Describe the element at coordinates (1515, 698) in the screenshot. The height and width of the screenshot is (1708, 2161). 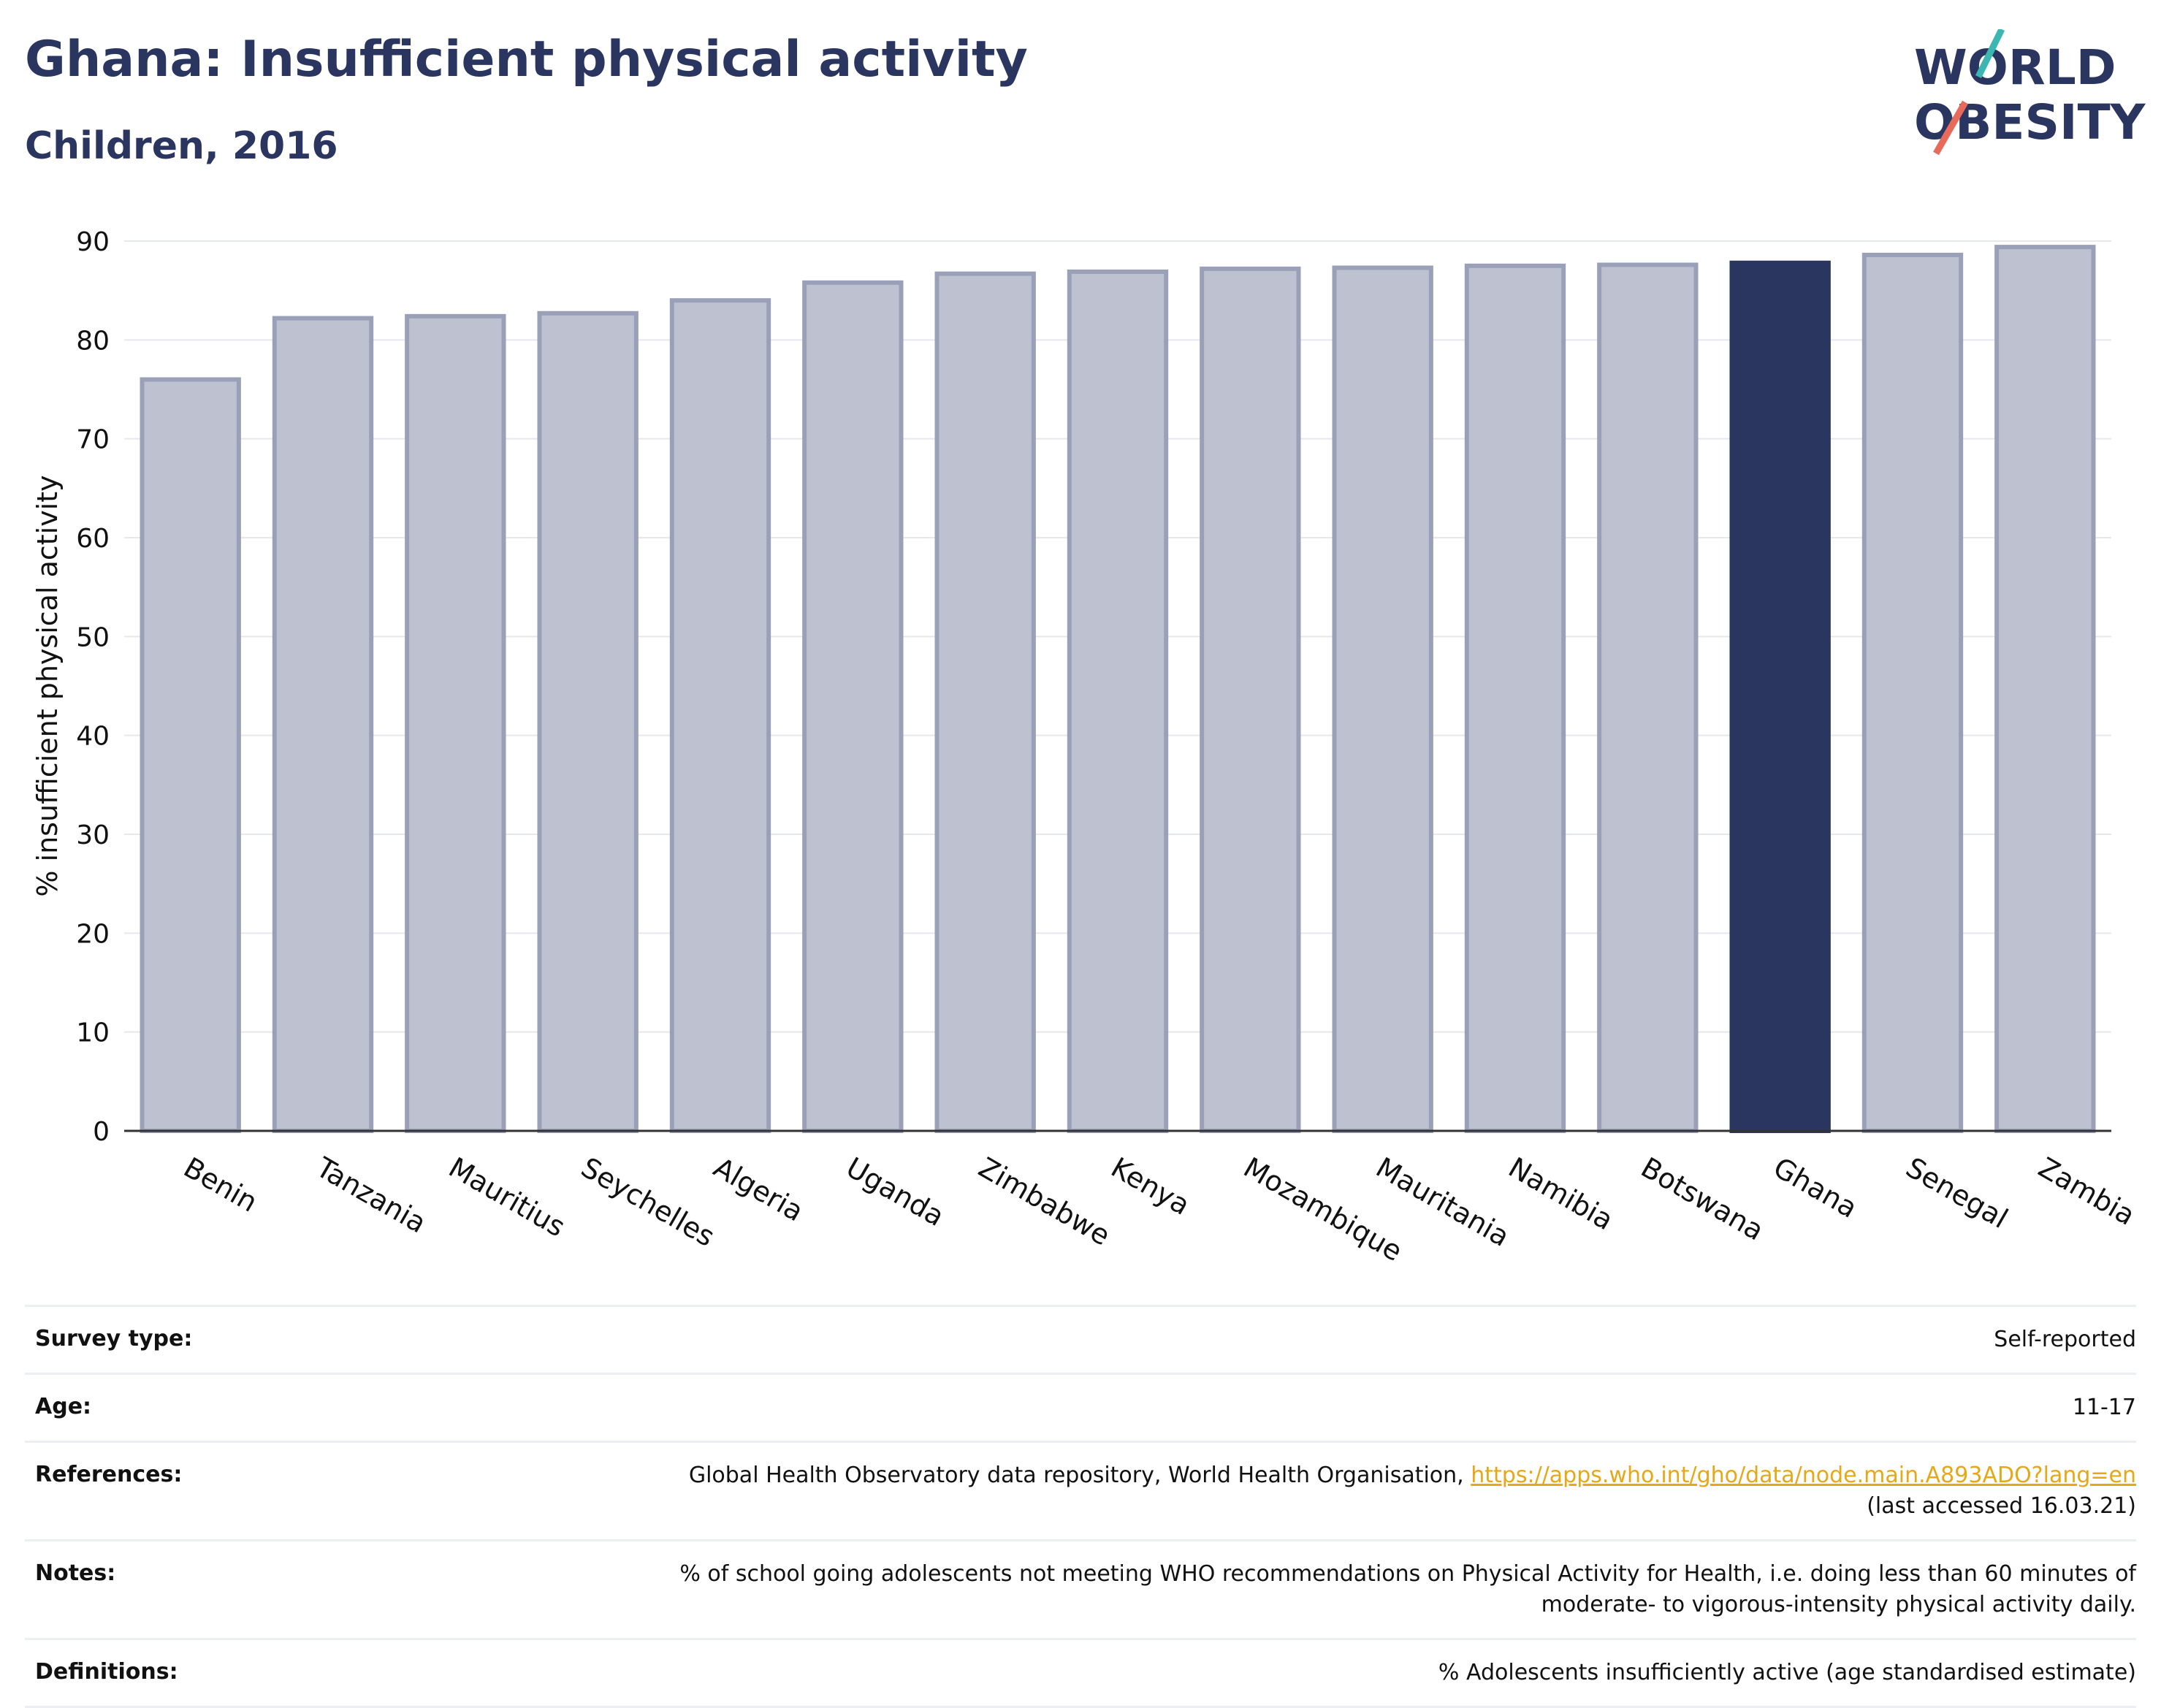
I see `bar-namibia` at that location.